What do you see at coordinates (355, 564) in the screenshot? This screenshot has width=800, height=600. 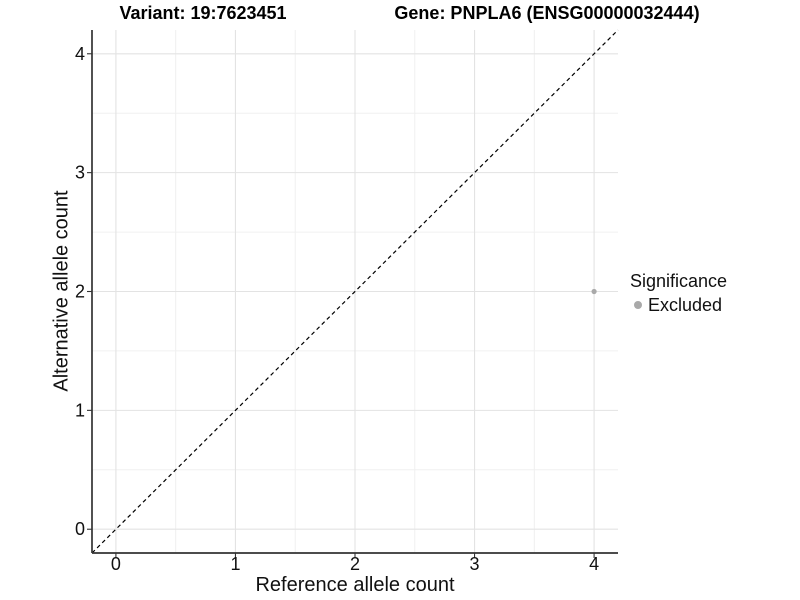 I see `x-tick-label: 2` at bounding box center [355, 564].